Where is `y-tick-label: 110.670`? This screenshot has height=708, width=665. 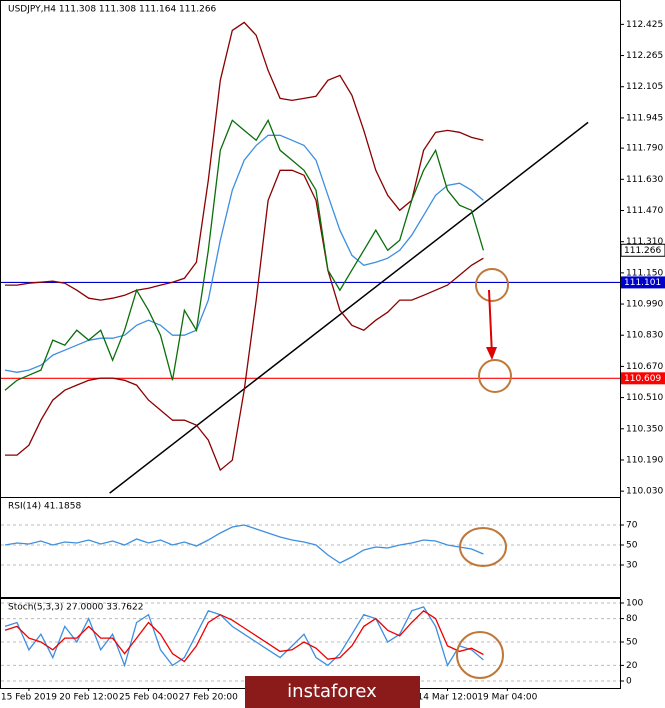 y-tick-label: 110.670 is located at coordinates (644, 367).